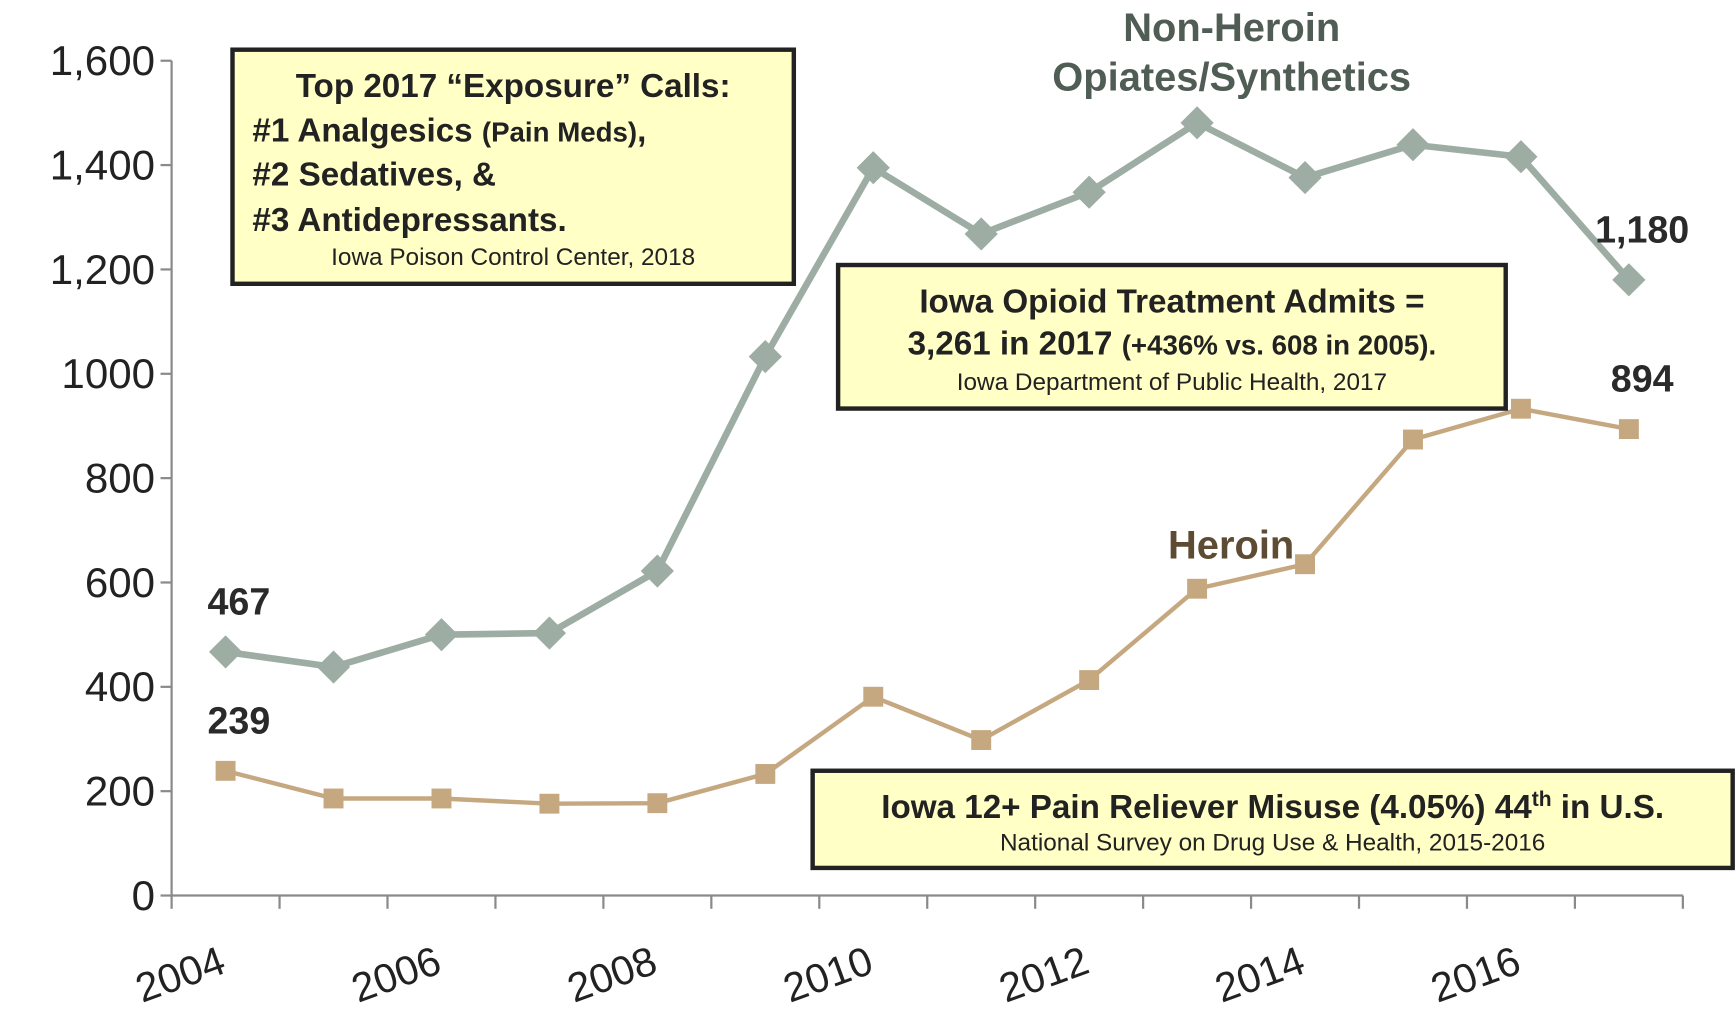  What do you see at coordinates (611, 974) in the screenshot?
I see `x-tick-label: 2008` at bounding box center [611, 974].